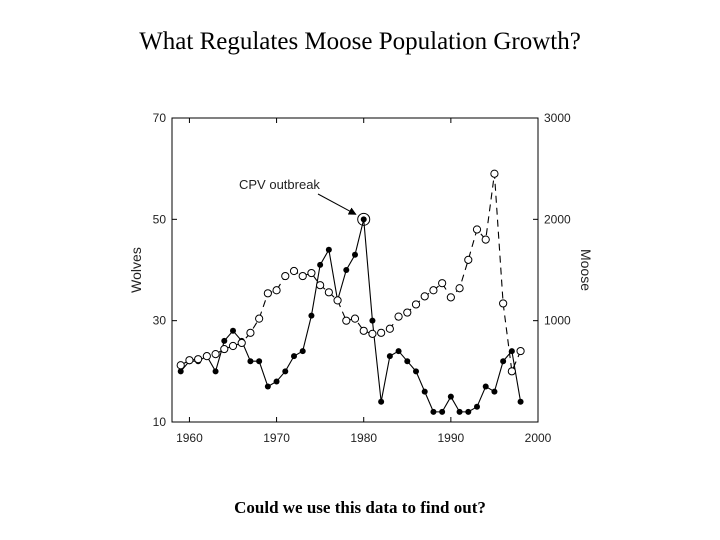 This screenshot has height=540, width=720. Describe the element at coordinates (279, 184) in the screenshot. I see `annotation-label: CPV outbreak` at that location.